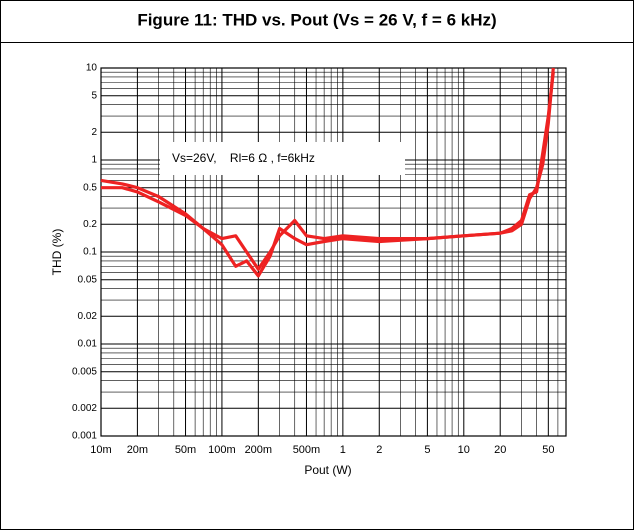  What do you see at coordinates (90, 224) in the screenshot?
I see `y-tick-label: 0.2` at bounding box center [90, 224].